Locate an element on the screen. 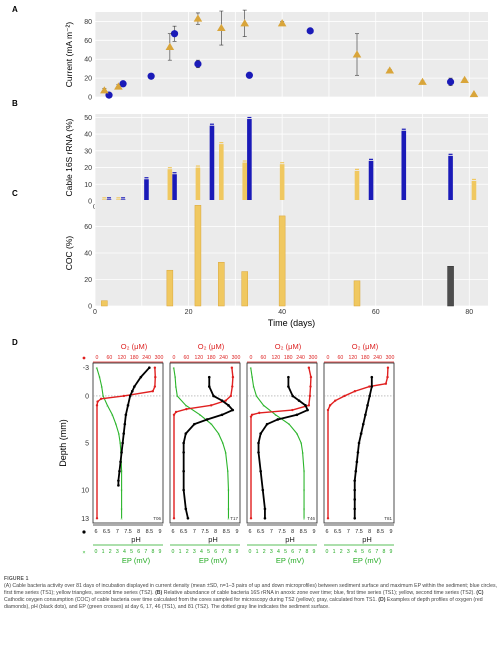 Image resolution: width=502 pixels, height=649 pixels. ep-tick-label: 4 is located at coordinates (124, 552).